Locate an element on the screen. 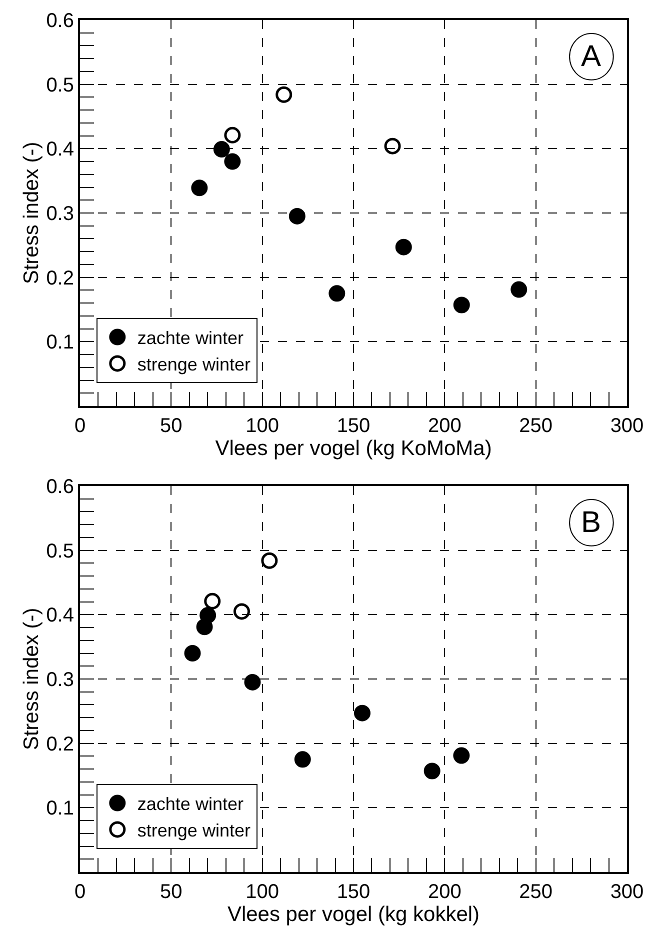 Image resolution: width=654 pixels, height=933 pixels. annotation: B is located at coordinates (591, 522).